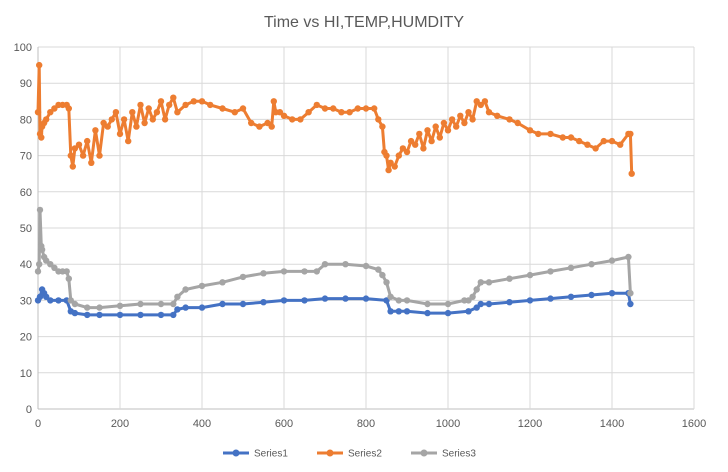  I want to click on x-tick-label: 1000, so click(448, 424).